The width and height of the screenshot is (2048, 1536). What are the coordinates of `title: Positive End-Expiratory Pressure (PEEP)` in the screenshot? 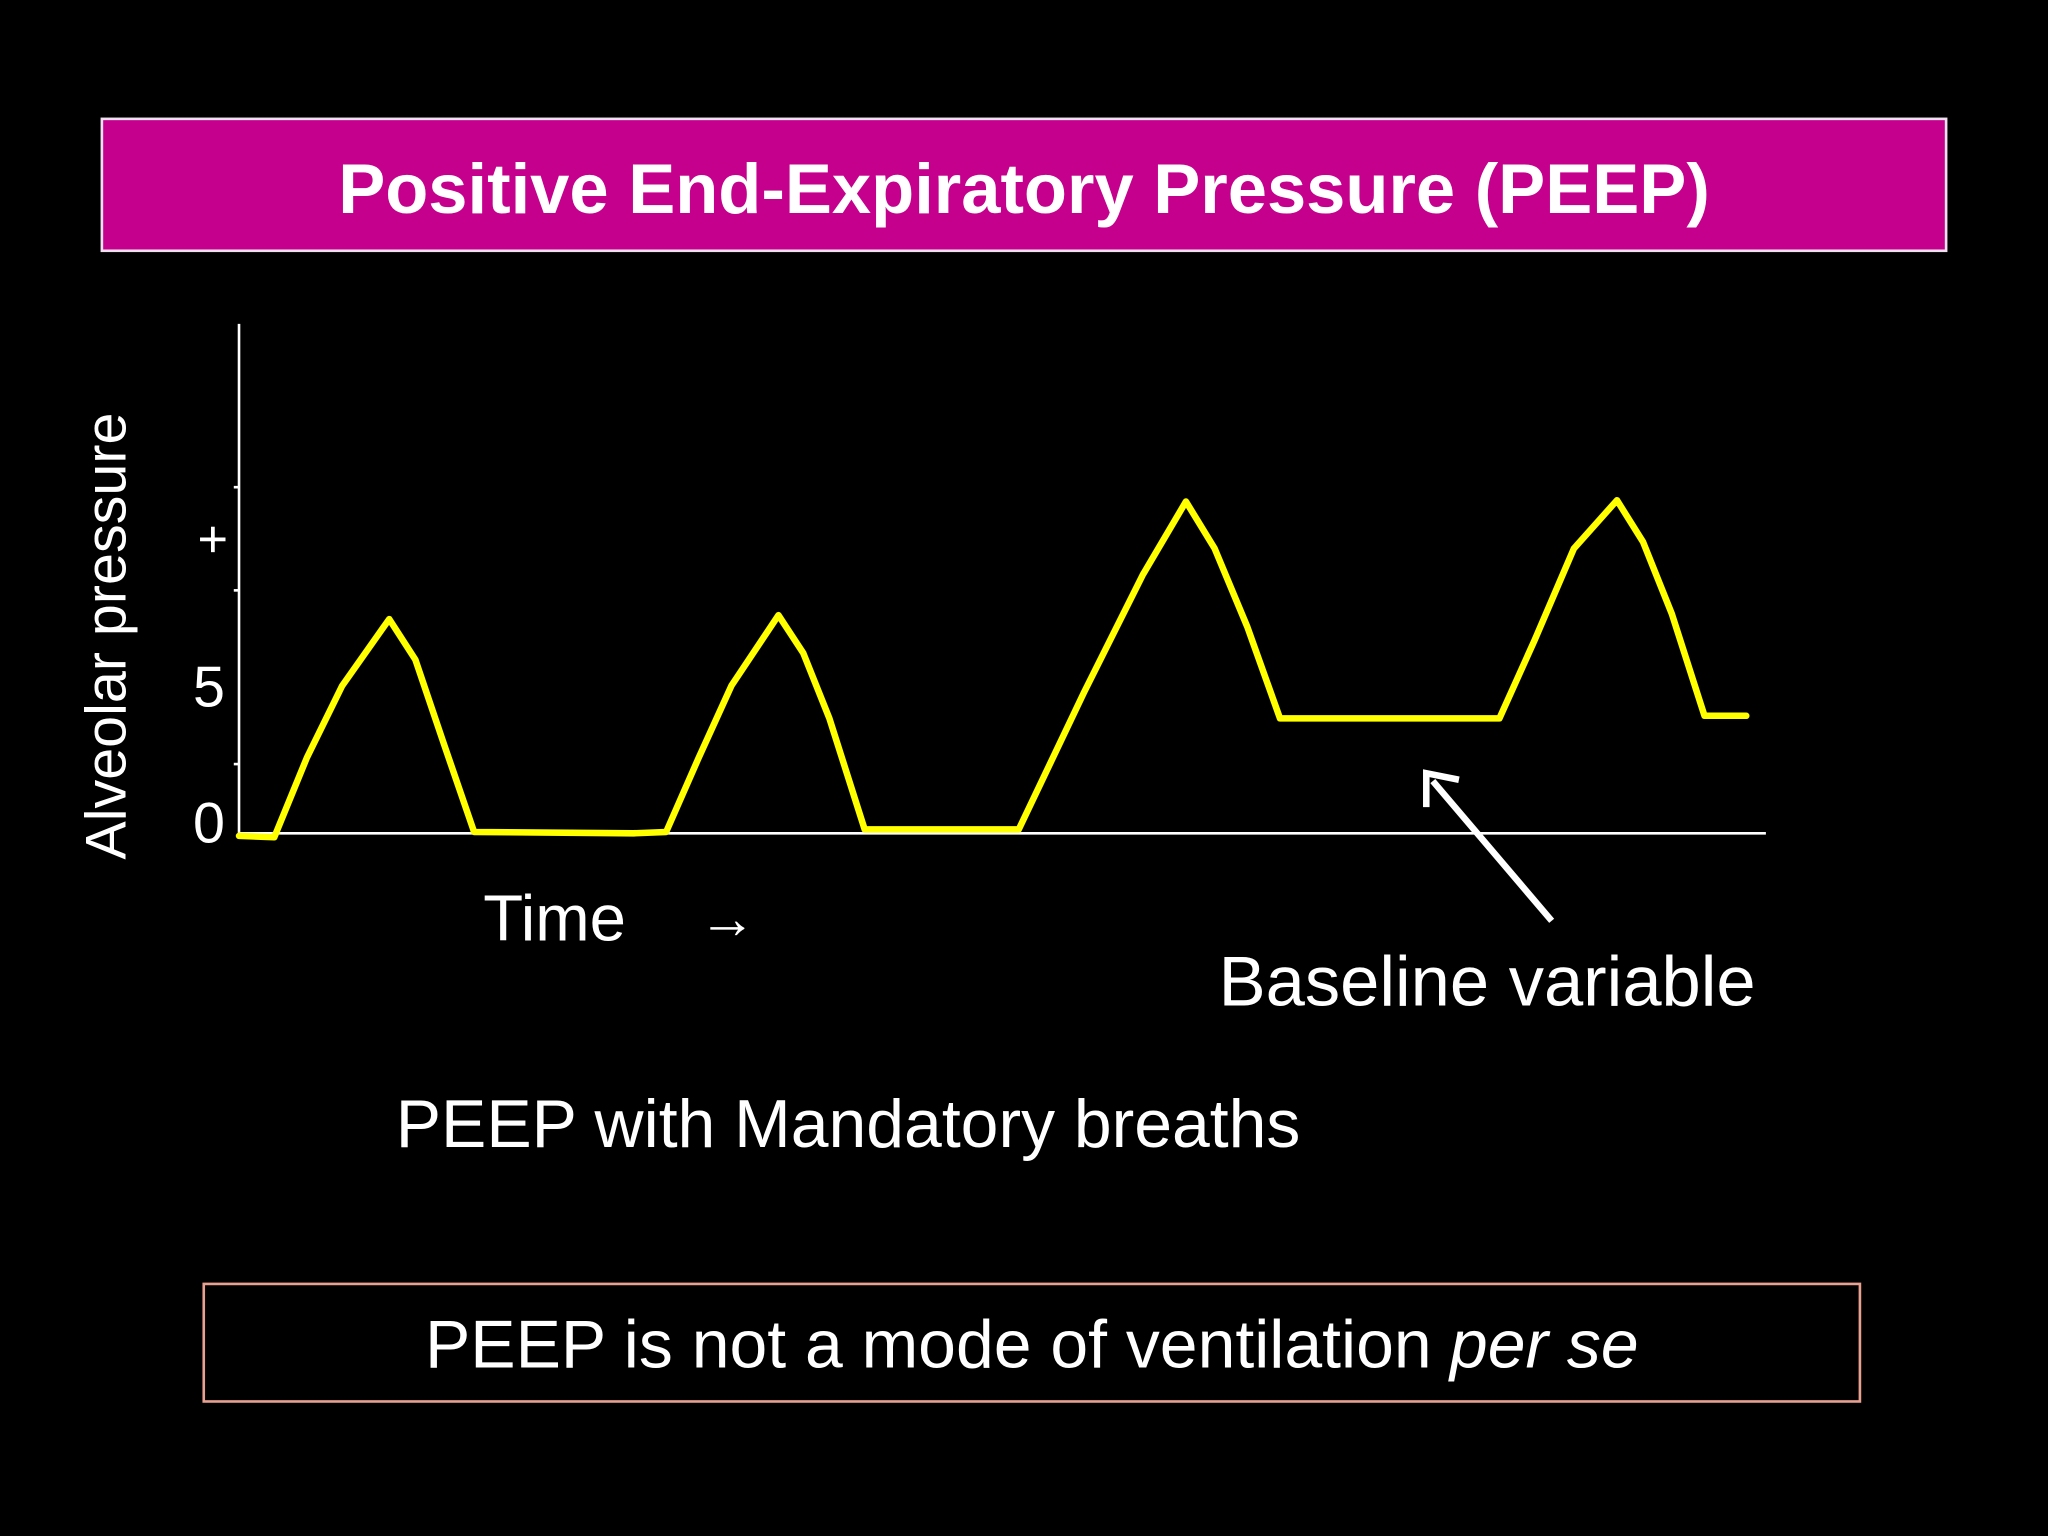 It's located at (1024, 188).